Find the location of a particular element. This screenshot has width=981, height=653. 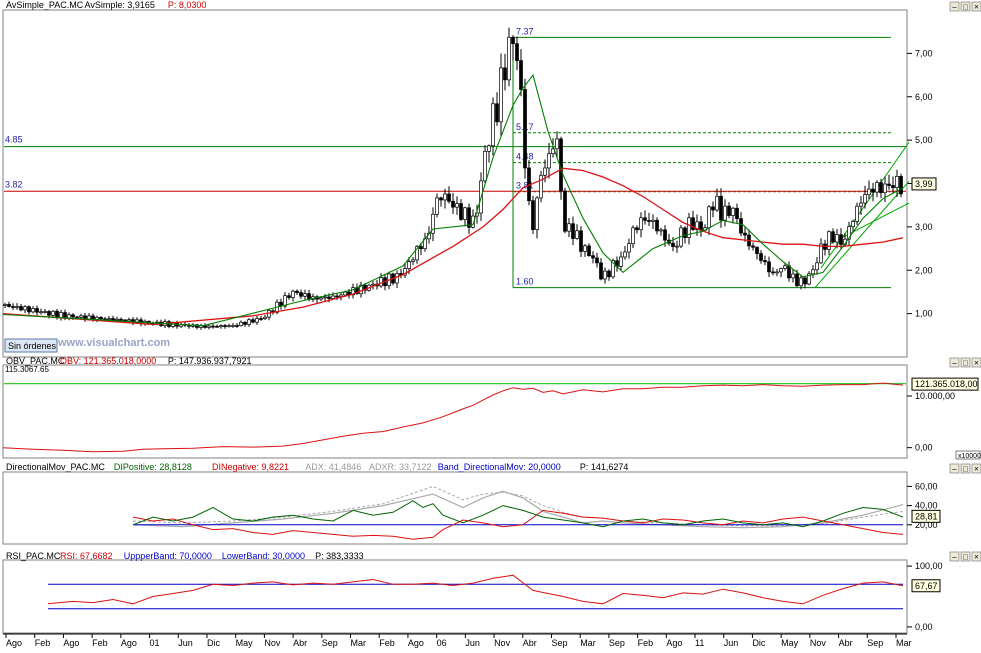

rsi-last-value-box is located at coordinates (926, 586).